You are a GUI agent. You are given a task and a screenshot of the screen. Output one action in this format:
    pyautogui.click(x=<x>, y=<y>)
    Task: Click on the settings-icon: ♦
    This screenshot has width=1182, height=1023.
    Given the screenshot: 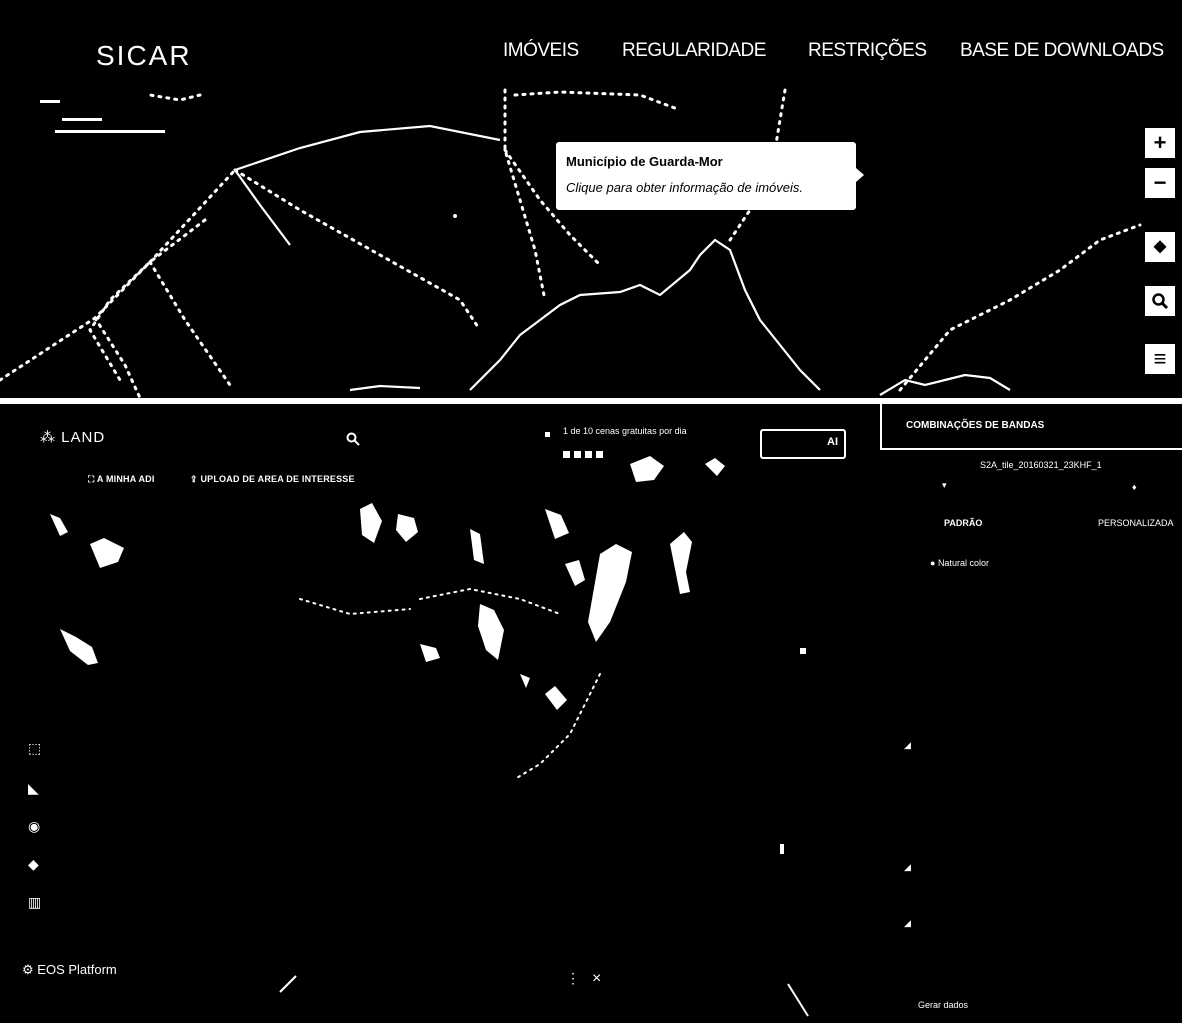 What is the action you would take?
    pyautogui.click(x=1134, y=487)
    